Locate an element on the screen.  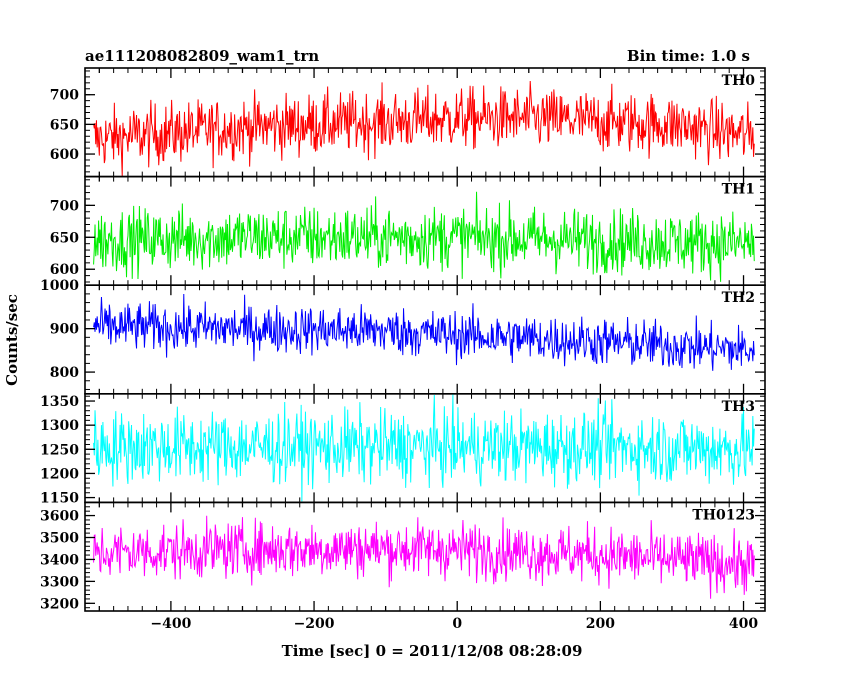
series-line-th3 is located at coordinates (424, 448).